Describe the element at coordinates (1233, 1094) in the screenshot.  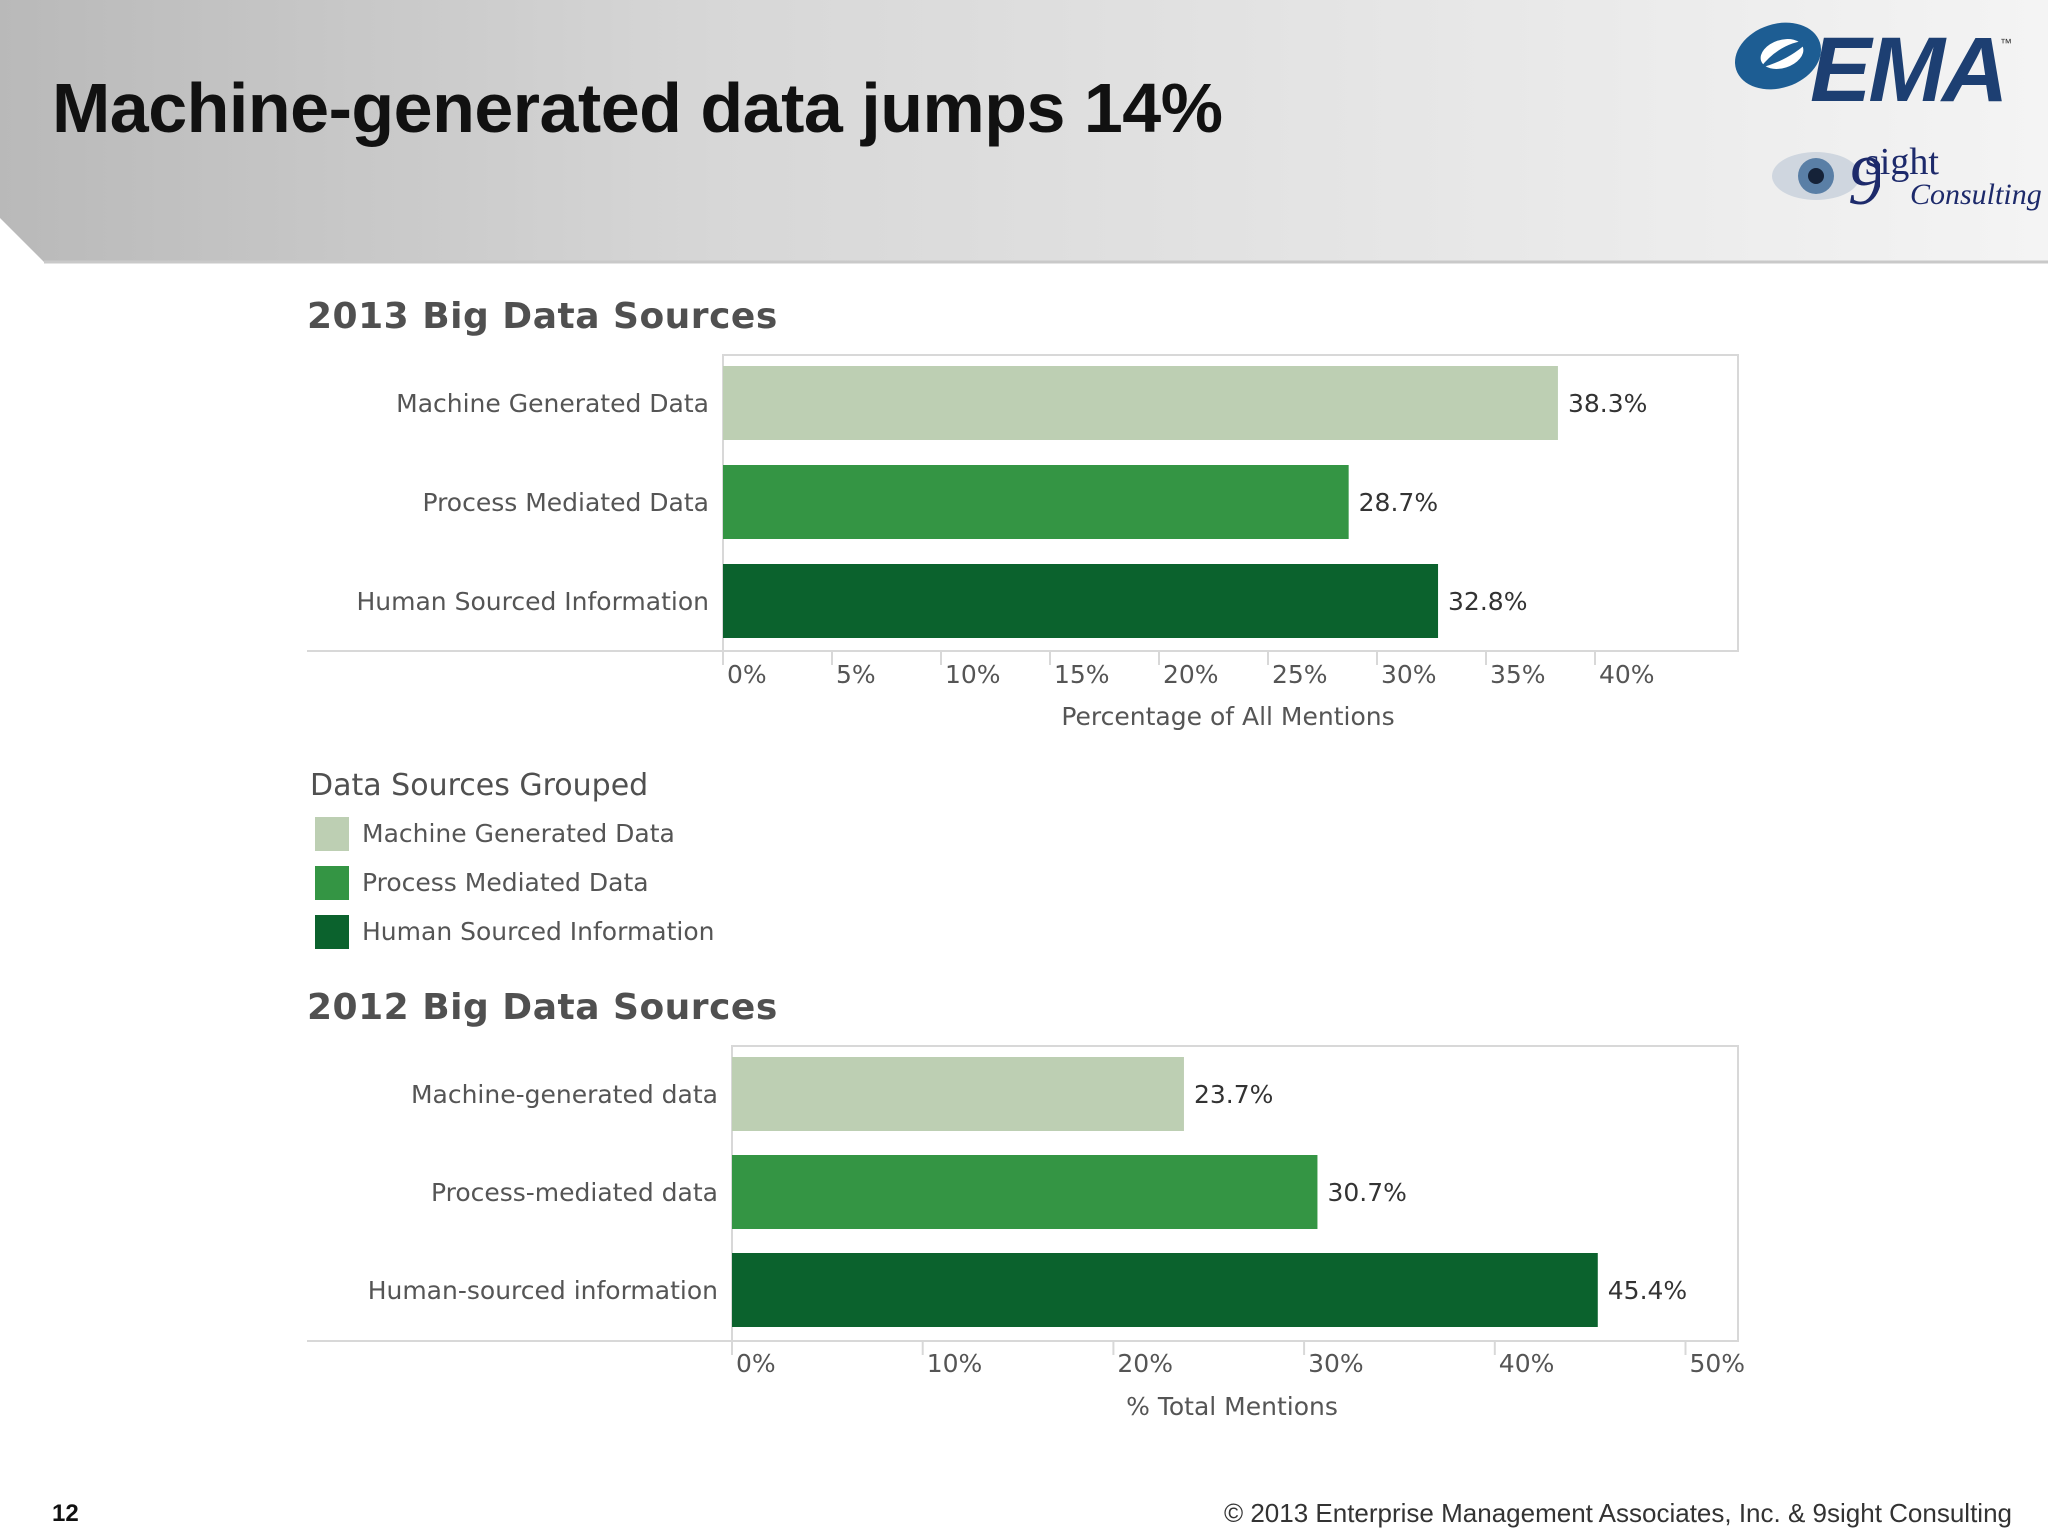
I see `chart-2012-data-label-0: 23.7%` at that location.